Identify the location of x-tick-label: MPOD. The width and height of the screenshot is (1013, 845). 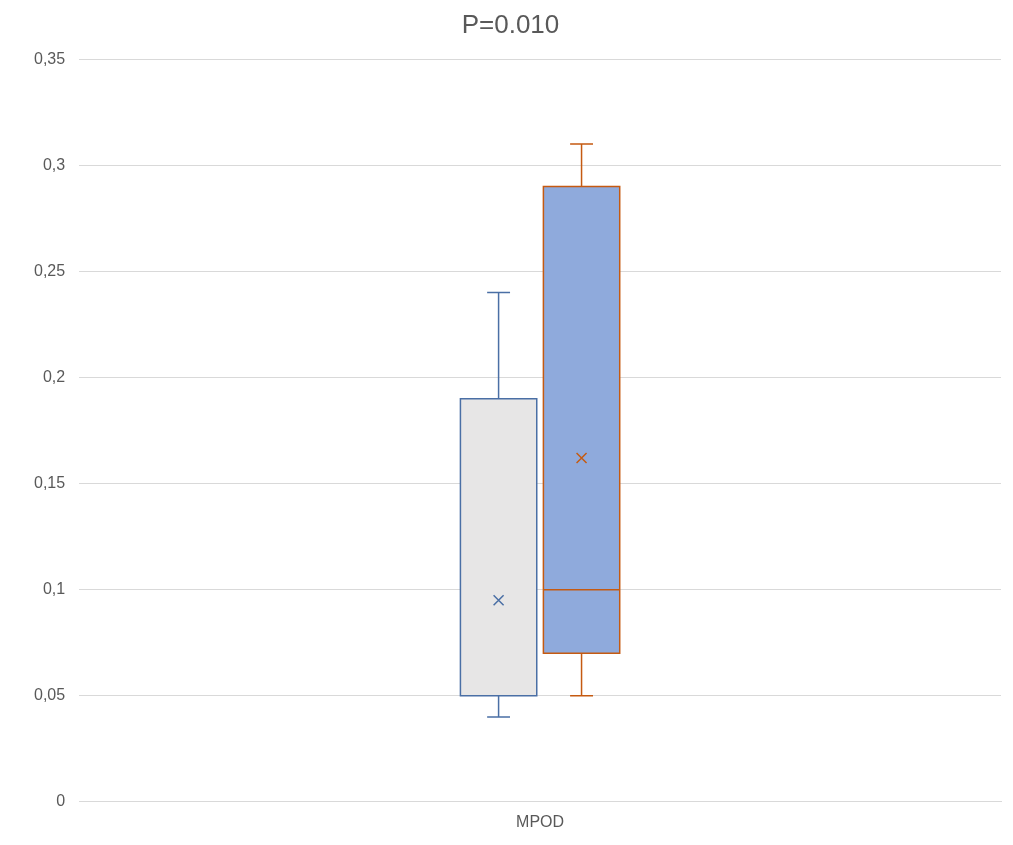
(540, 821).